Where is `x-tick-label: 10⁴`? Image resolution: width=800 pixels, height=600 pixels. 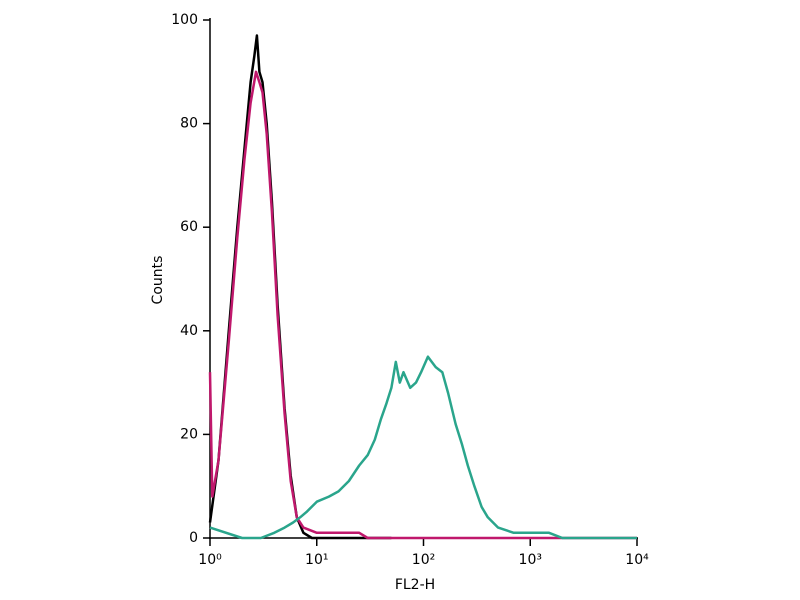
x-tick-label: 10⁴ is located at coordinates (637, 560).